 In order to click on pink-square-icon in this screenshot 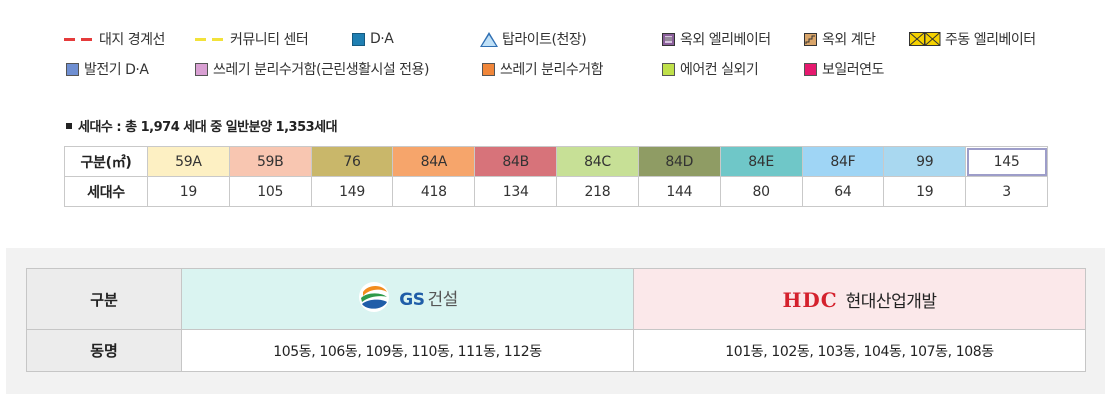, I will do `click(201, 69)`.